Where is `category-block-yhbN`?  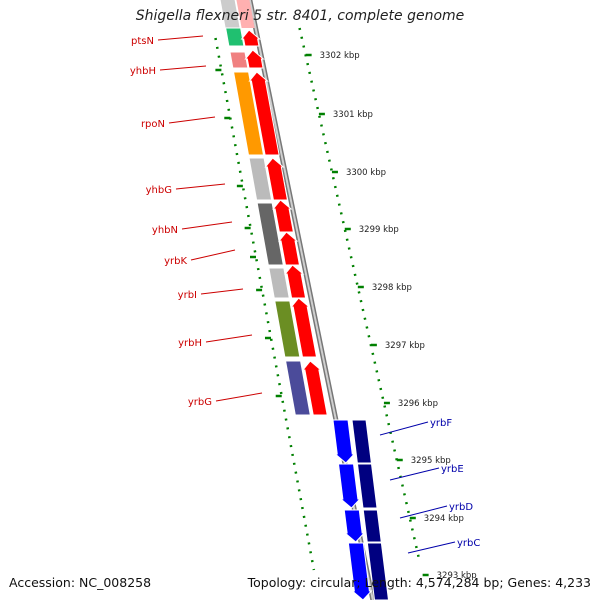
category-block-yhbN is located at coordinates (270, 234).